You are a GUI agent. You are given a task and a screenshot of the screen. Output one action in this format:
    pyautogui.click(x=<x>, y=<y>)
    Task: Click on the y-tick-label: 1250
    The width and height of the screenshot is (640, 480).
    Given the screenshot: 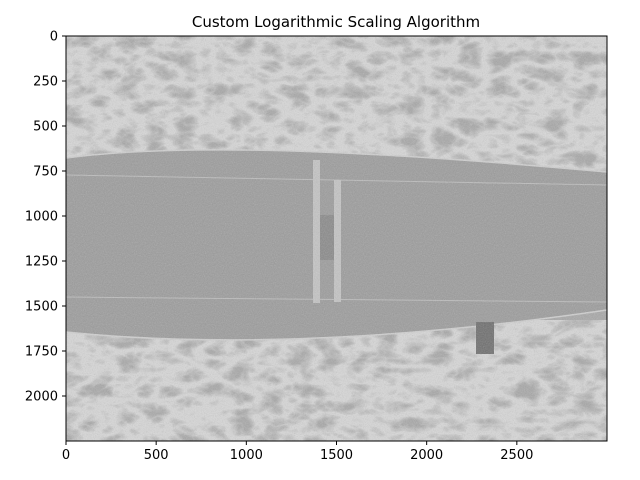 What is the action you would take?
    pyautogui.click(x=41, y=262)
    